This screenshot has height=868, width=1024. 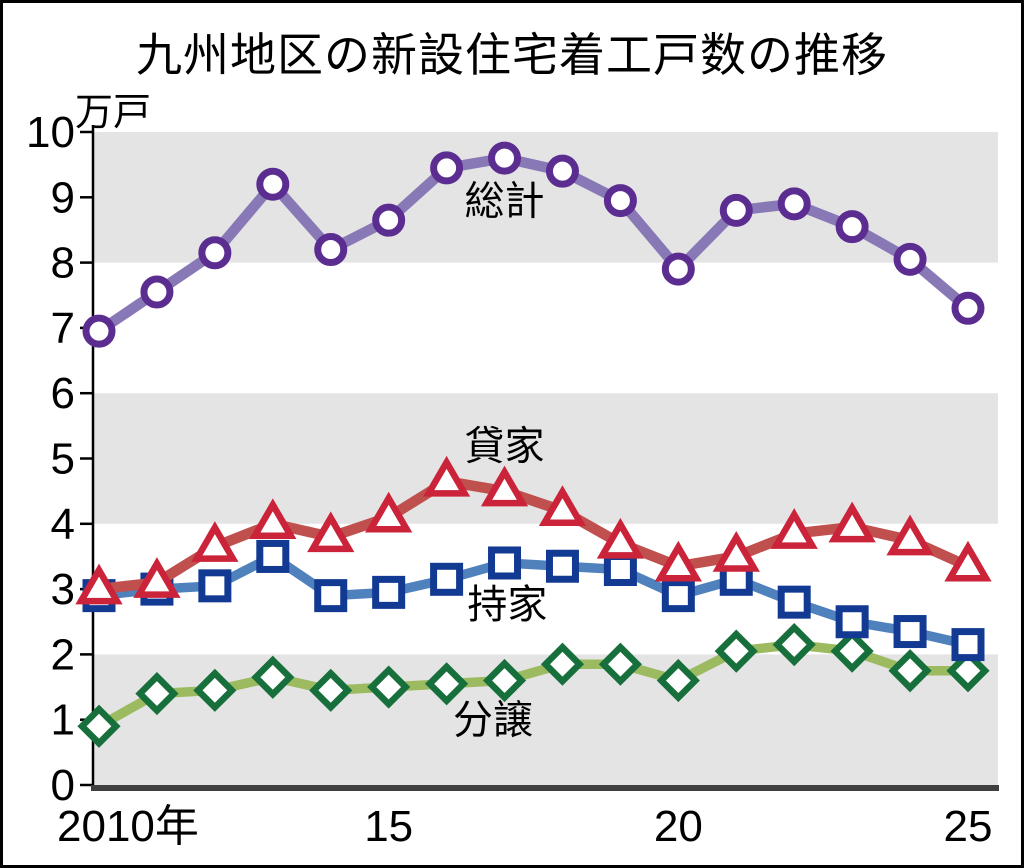 What do you see at coordinates (512, 55) in the screenshot?
I see `chart-title: 九州地区の新設住宅着工戸数の推移` at bounding box center [512, 55].